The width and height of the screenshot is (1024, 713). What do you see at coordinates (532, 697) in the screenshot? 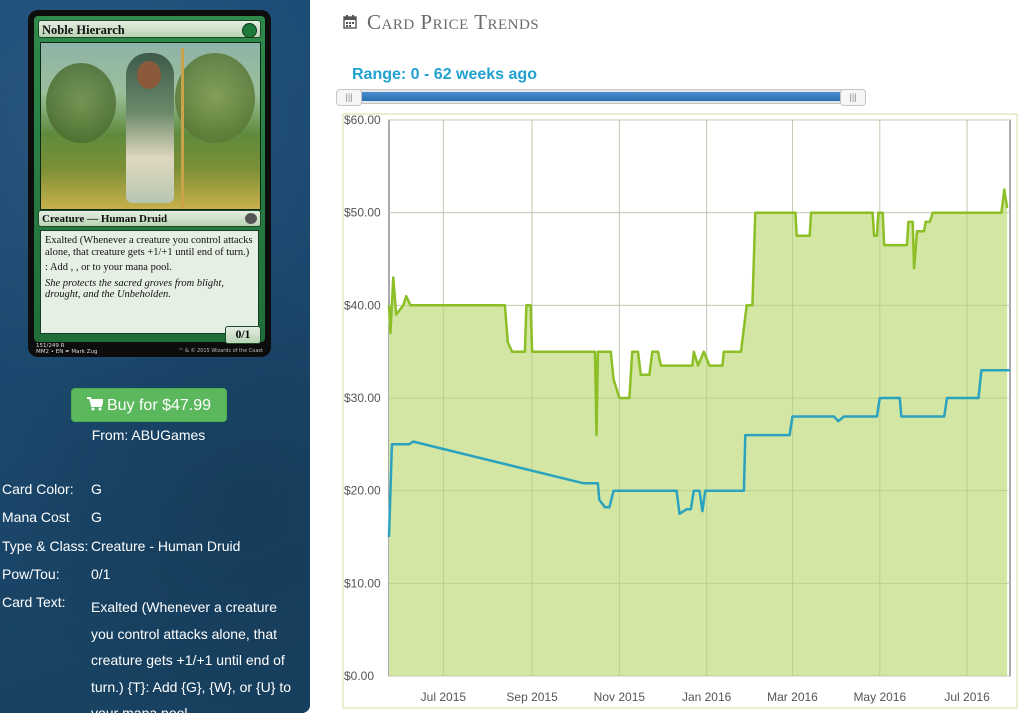
I see `x-tick-label: Sep 2015` at bounding box center [532, 697].